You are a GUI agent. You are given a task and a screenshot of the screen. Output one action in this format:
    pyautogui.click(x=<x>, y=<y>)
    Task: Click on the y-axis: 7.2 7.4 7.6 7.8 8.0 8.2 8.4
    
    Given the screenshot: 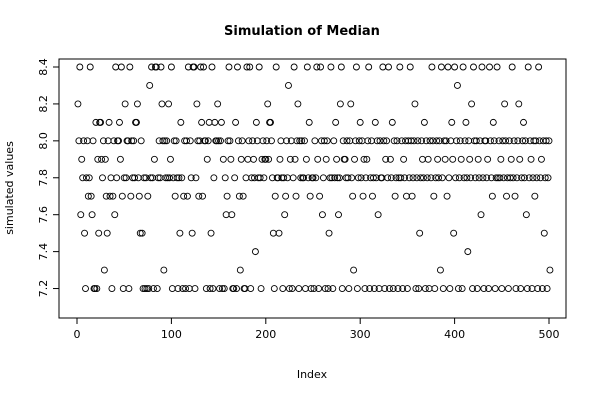 What is the action you would take?
    pyautogui.click(x=48, y=177)
    